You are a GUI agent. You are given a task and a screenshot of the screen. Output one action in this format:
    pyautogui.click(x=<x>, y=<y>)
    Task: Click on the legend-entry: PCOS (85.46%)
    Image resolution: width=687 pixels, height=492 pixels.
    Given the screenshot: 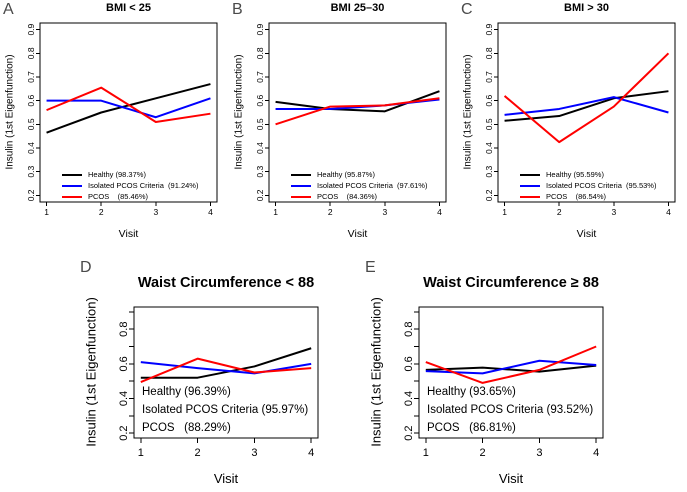 What is the action you would take?
    pyautogui.click(x=130, y=196)
    